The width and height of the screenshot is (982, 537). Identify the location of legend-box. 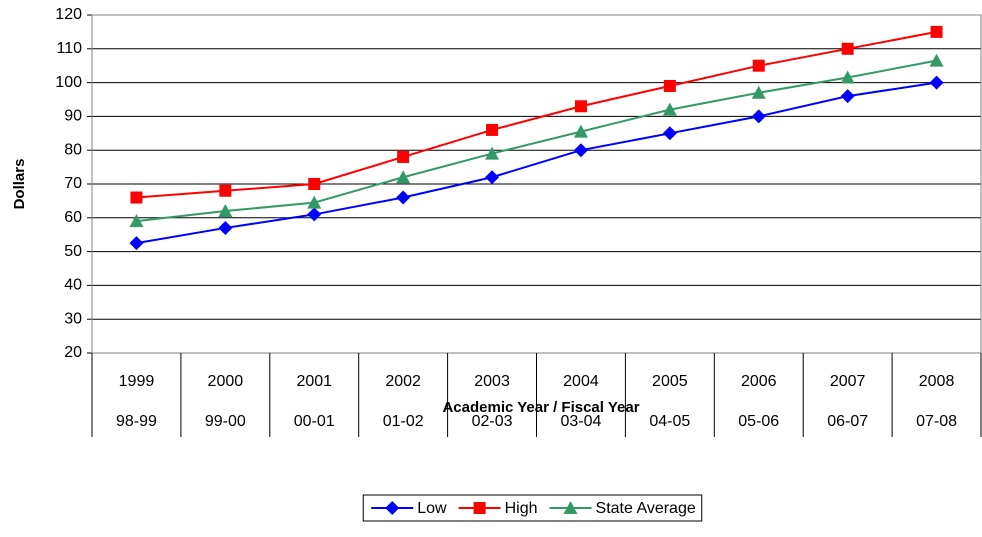
(532, 508).